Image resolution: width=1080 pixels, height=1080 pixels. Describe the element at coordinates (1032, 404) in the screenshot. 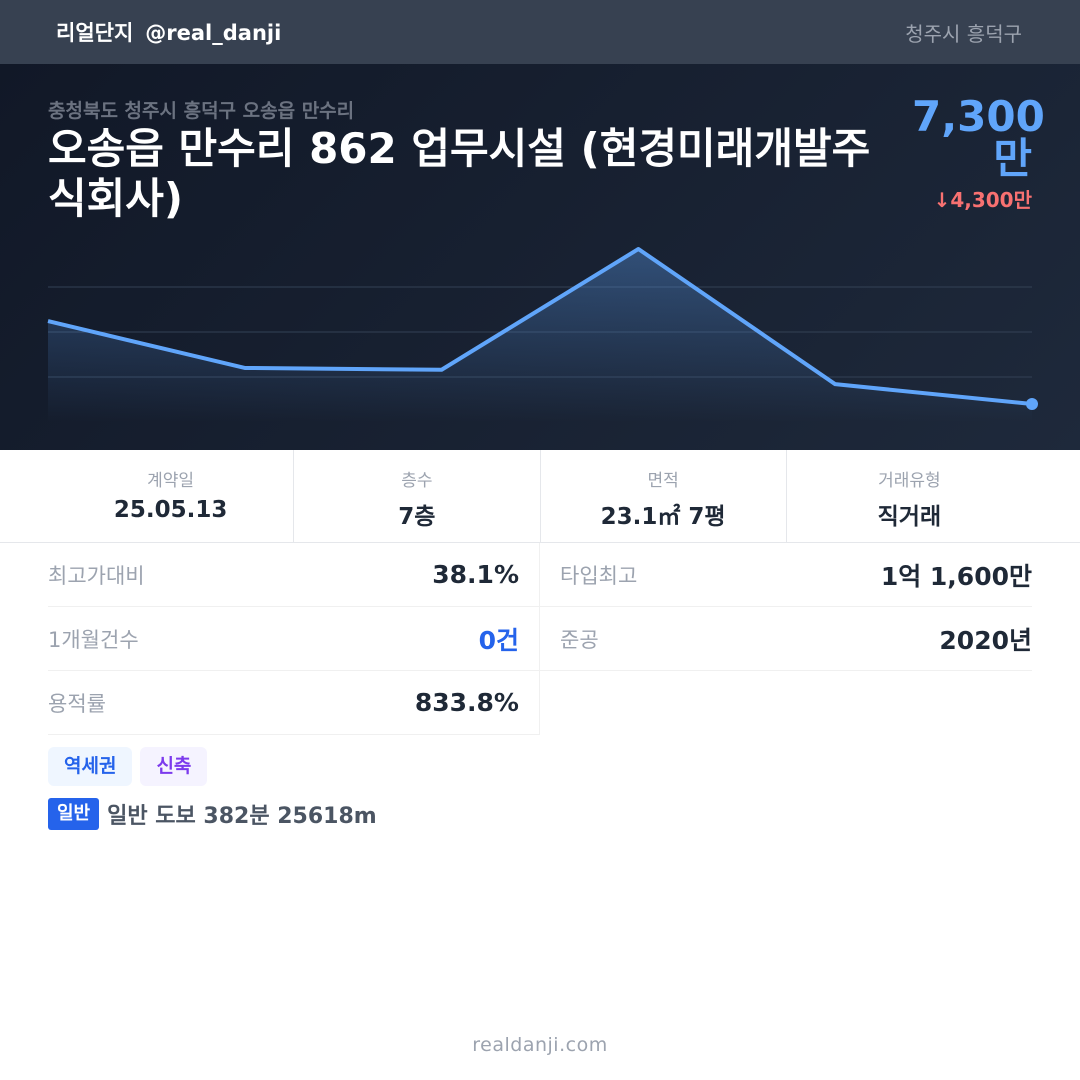

I see `price-point` at that location.